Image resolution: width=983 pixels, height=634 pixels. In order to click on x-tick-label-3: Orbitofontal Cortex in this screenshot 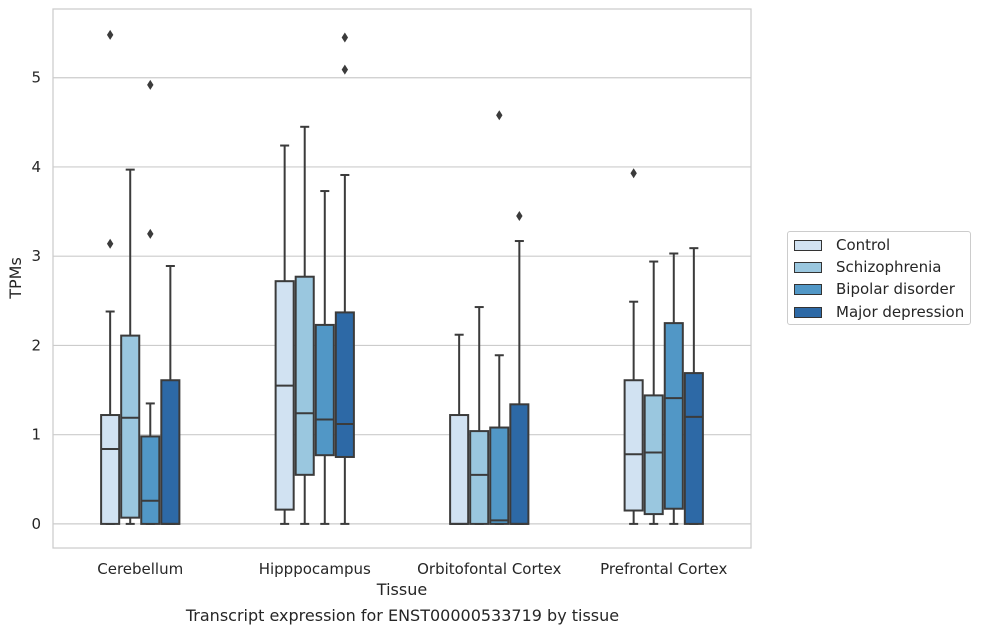, I will do `click(489, 569)`.